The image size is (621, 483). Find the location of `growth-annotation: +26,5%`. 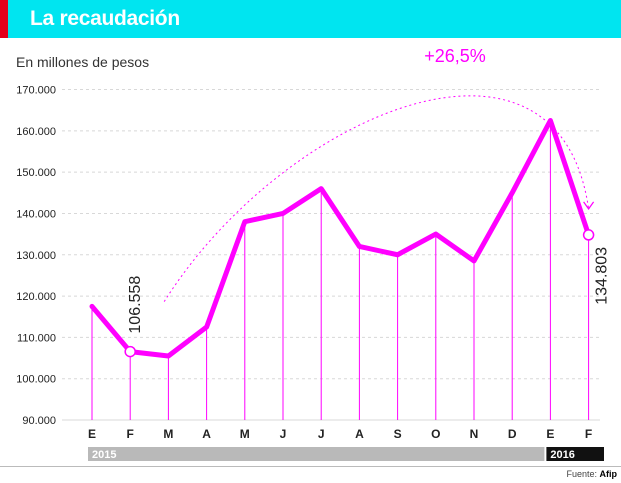

growth-annotation: +26,5% is located at coordinates (455, 56).